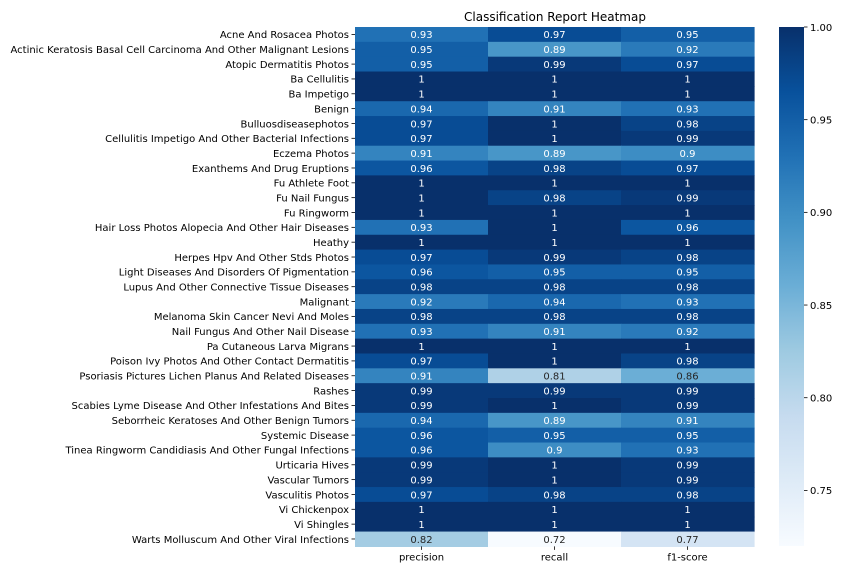  What do you see at coordinates (421, 557) in the screenshot?
I see `column-tick-label: precision` at bounding box center [421, 557].